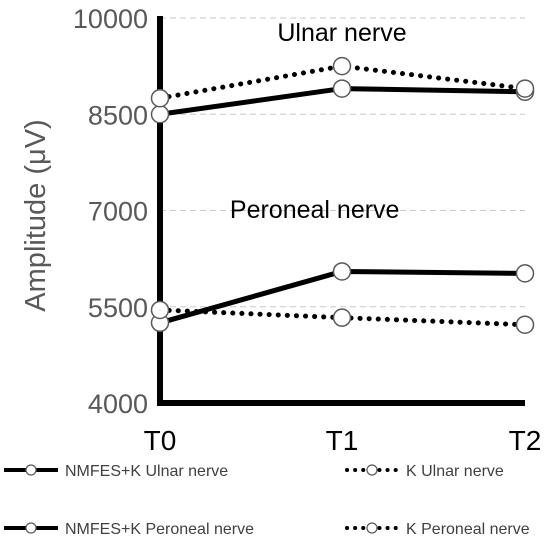  I want to click on annotations: Ulnar nerve Peroneal nerve, so click(318, 121).